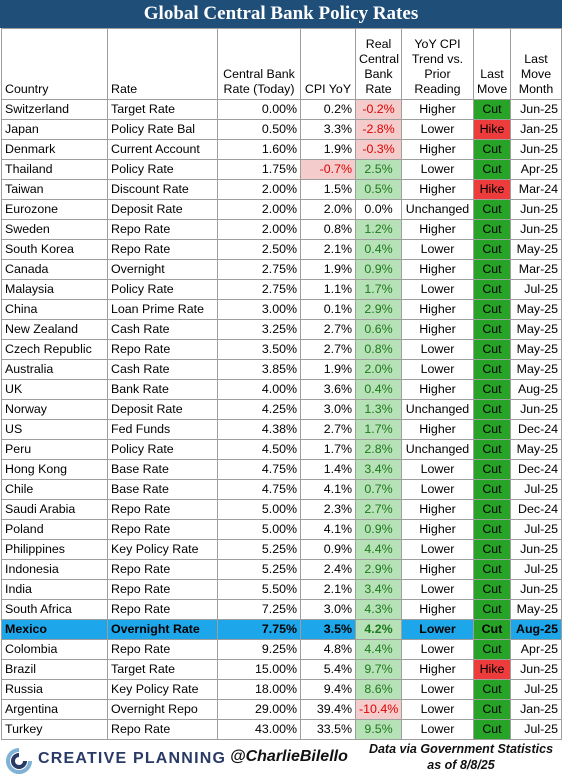 The width and height of the screenshot is (562, 779). Describe the element at coordinates (259, 409) in the screenshot. I see `cell-central-bank-rate: 4.25%` at that location.